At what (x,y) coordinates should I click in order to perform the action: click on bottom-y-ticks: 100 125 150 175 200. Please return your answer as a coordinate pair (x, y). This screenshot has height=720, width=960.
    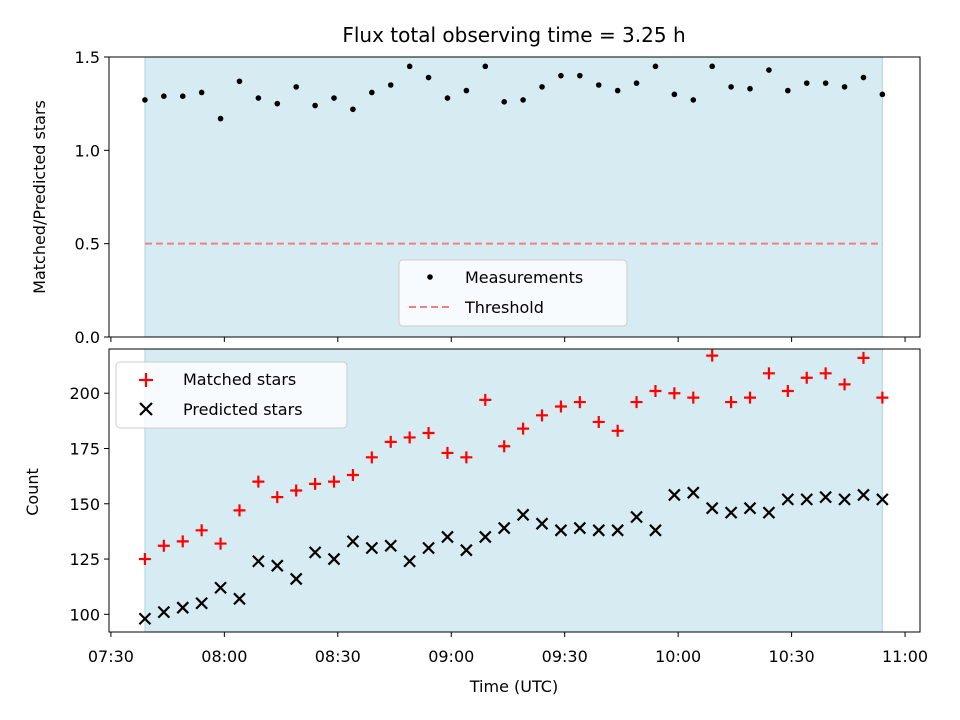
    Looking at the image, I should click on (89, 504).